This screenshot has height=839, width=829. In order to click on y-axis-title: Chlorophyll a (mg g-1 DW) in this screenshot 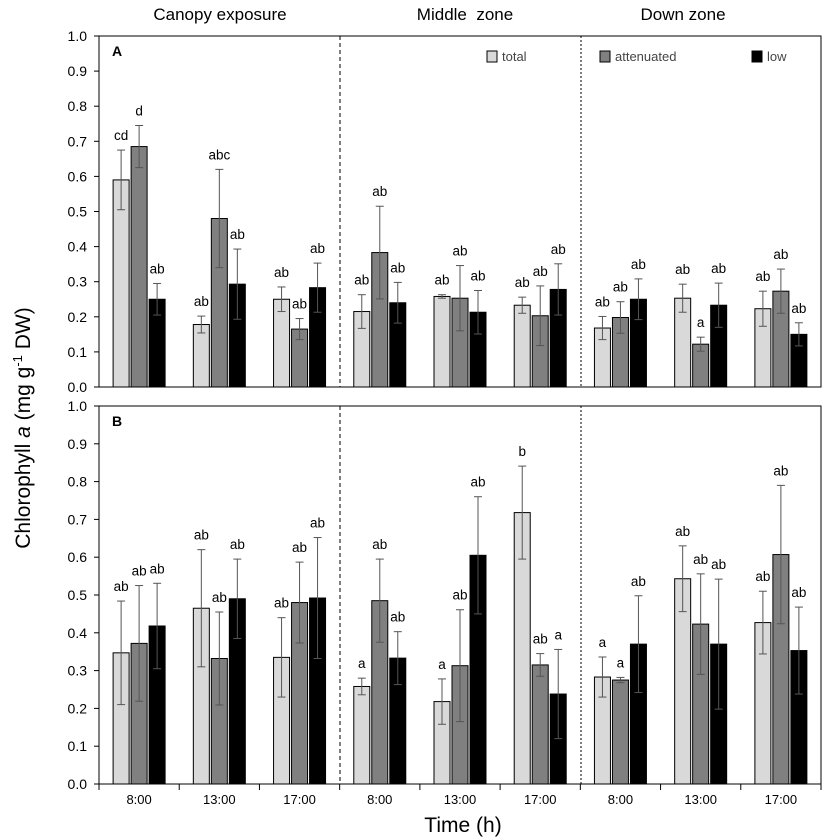, I will do `click(22, 427)`.